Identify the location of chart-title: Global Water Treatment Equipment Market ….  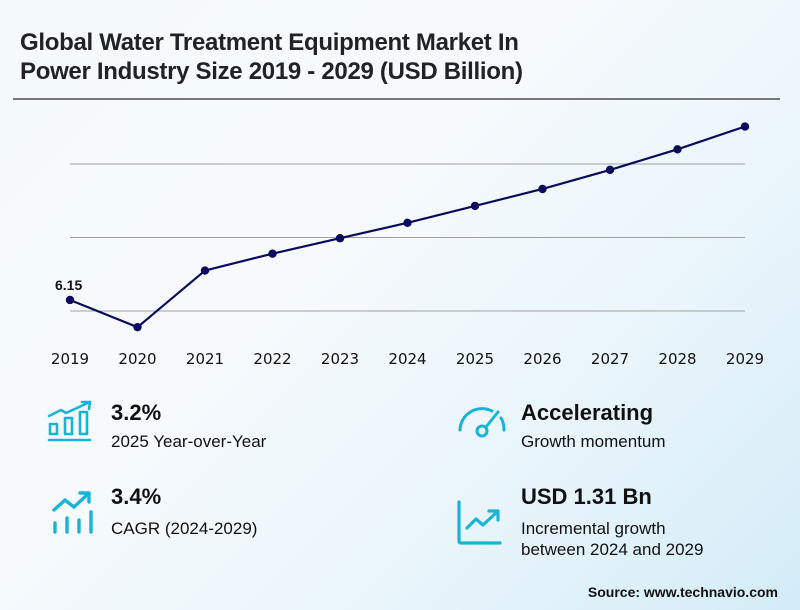
(370, 57).